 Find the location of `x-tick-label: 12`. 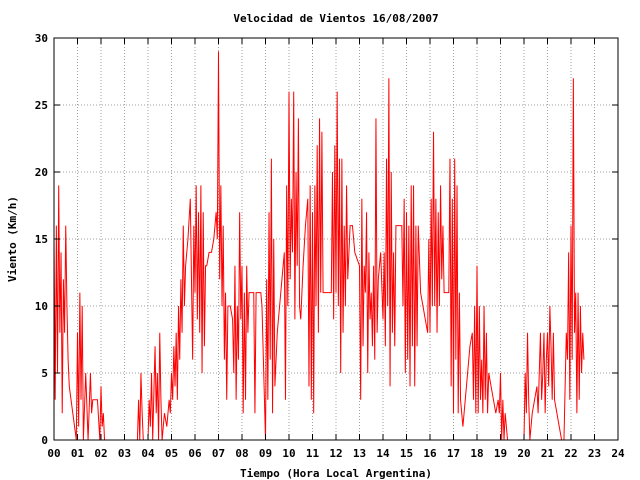

x-tick-label: 12 is located at coordinates (335, 453).